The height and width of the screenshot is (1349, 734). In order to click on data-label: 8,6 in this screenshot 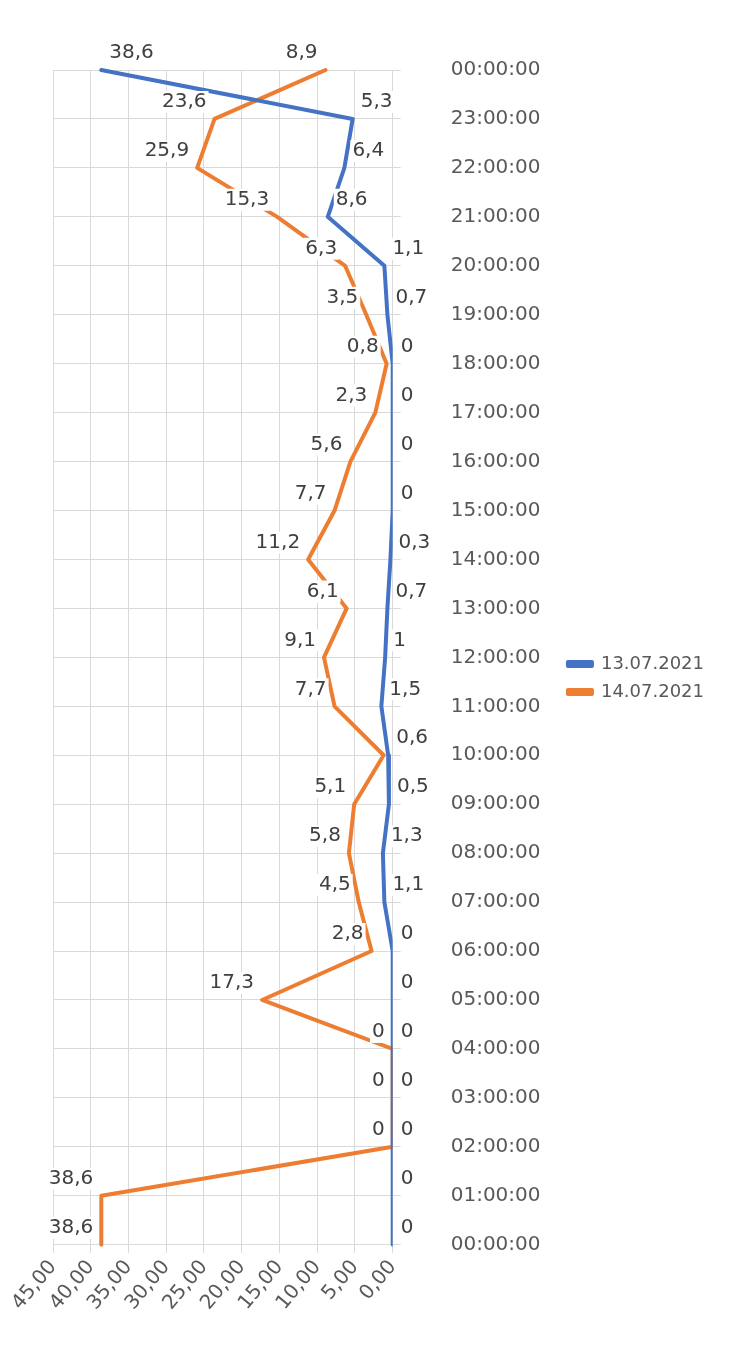, I will do `click(351, 198)`.